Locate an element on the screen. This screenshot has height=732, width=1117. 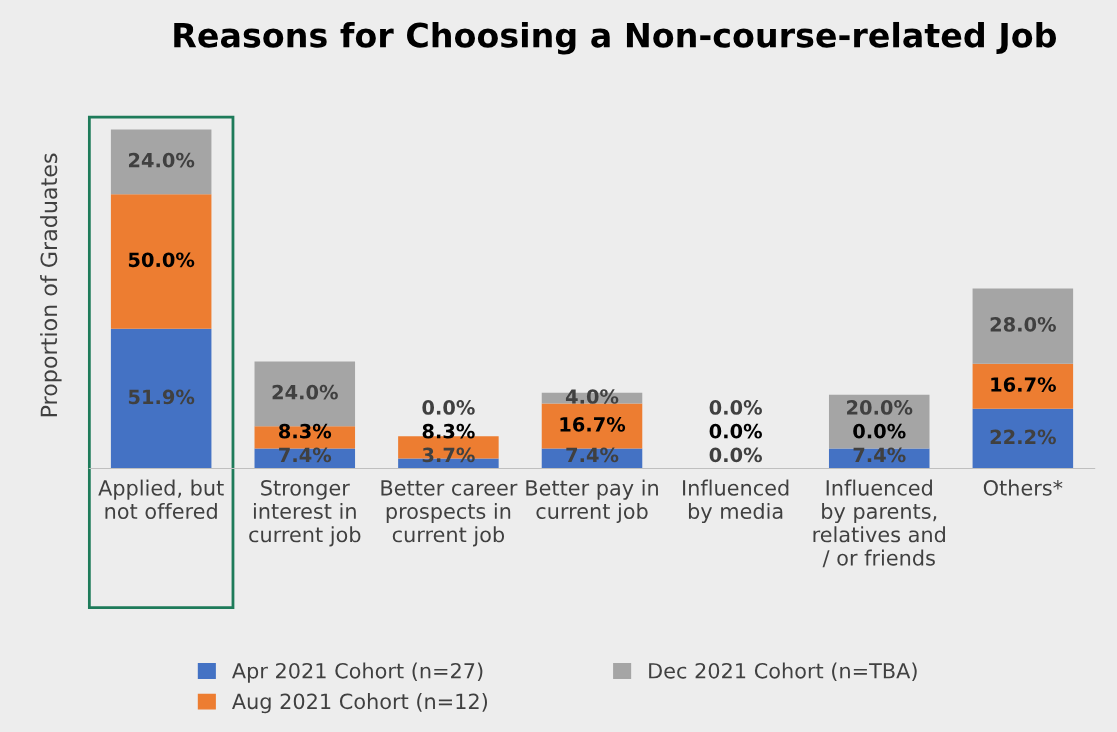
data-label: 20.0% is located at coordinates (880, 407).